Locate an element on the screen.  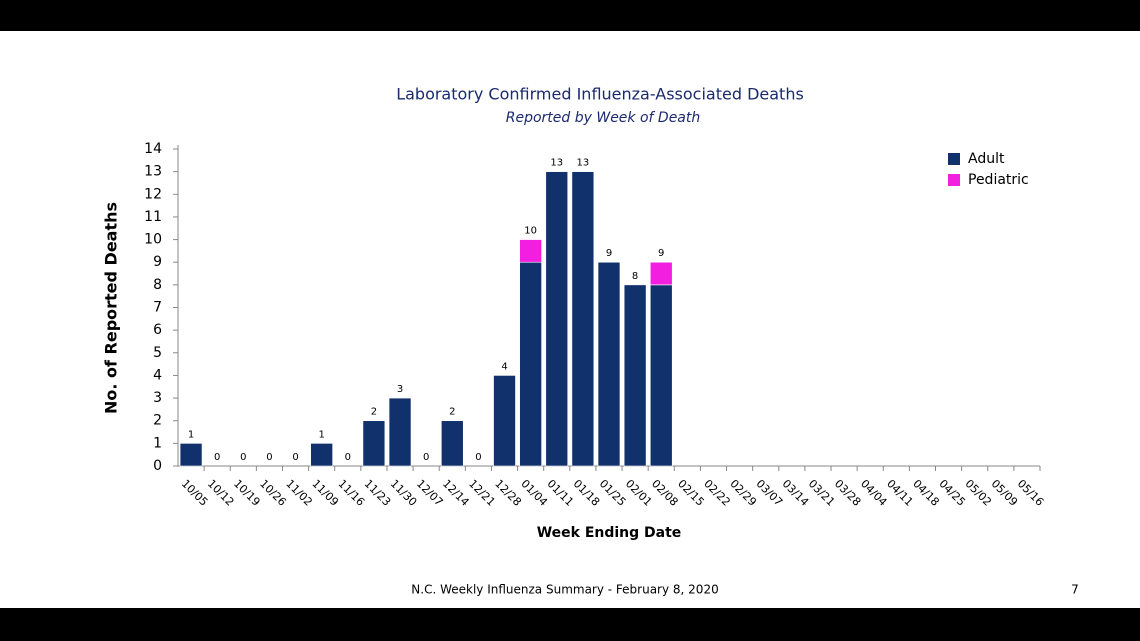
x-tick-label: 03/28 is located at coordinates (848, 493).